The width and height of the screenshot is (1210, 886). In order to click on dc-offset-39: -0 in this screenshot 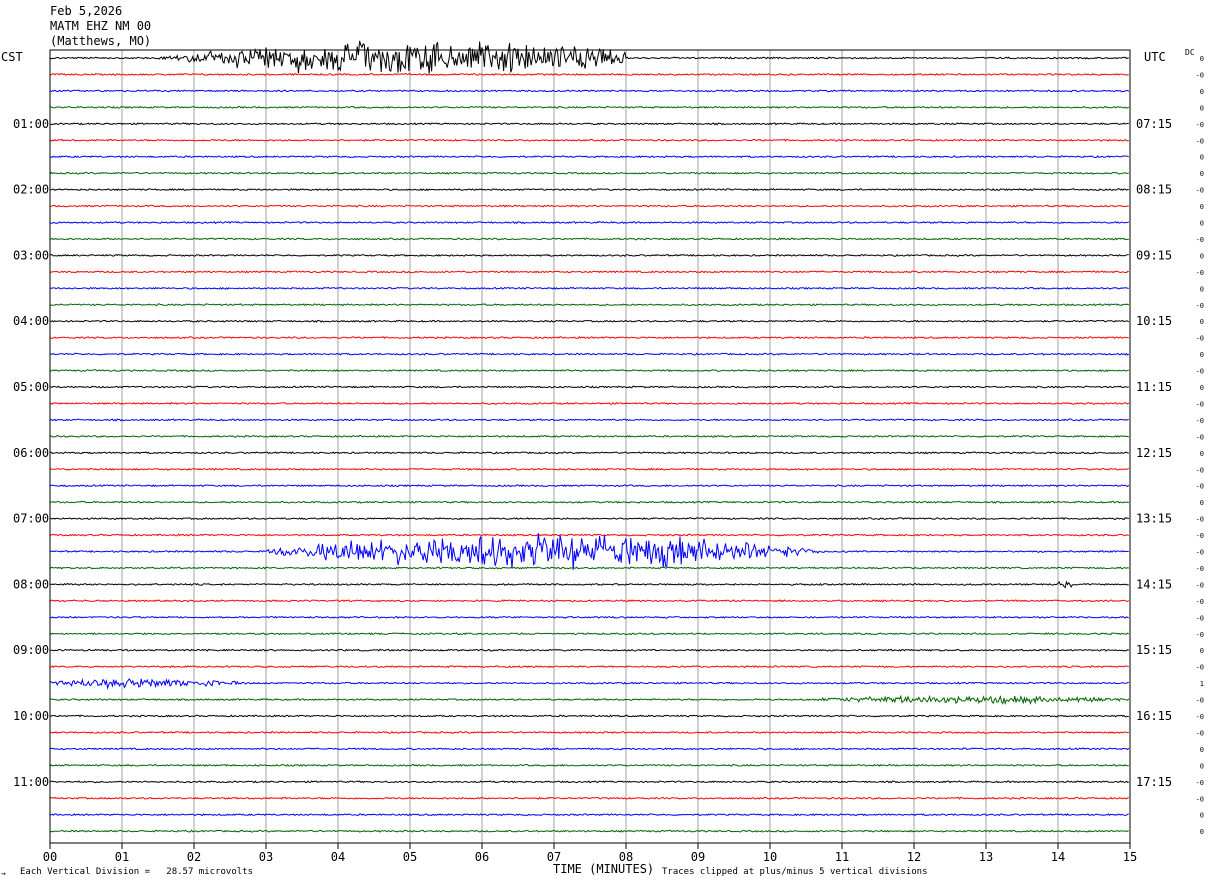, I will do `click(1200, 701)`.